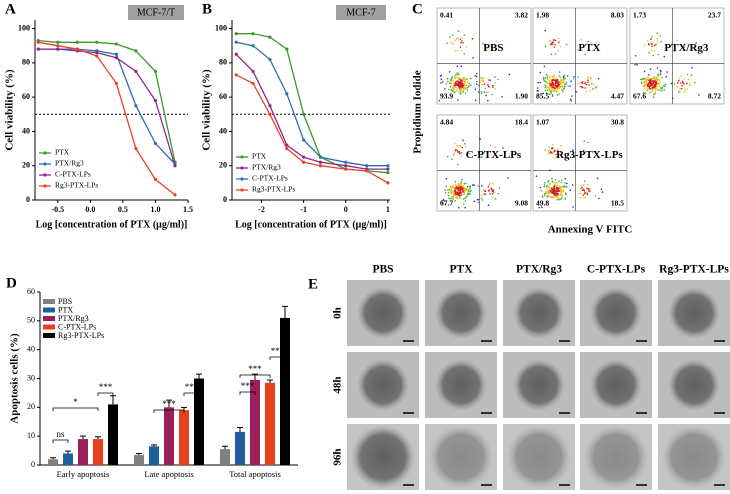  Describe the element at coordinates (62, 152) in the screenshot. I see `legend-label: PTX` at that location.